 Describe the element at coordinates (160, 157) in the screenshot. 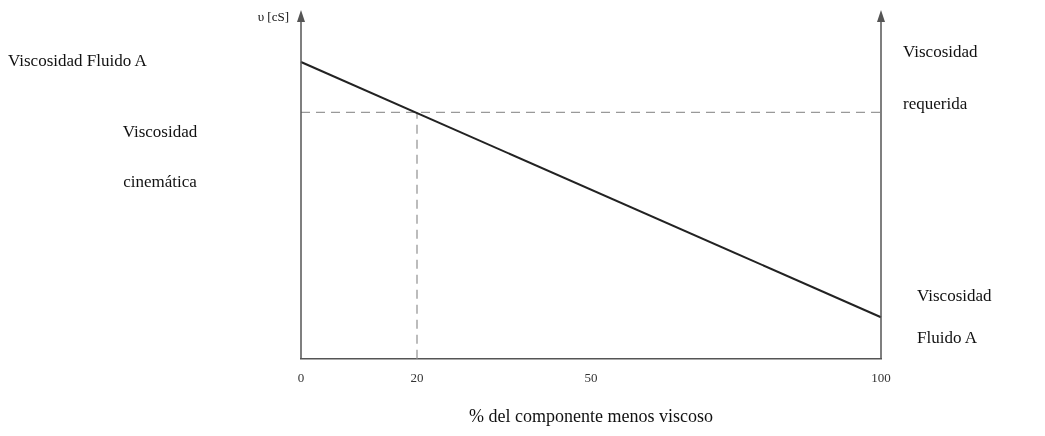

I see `text: Viscosidad cinemática` at that location.